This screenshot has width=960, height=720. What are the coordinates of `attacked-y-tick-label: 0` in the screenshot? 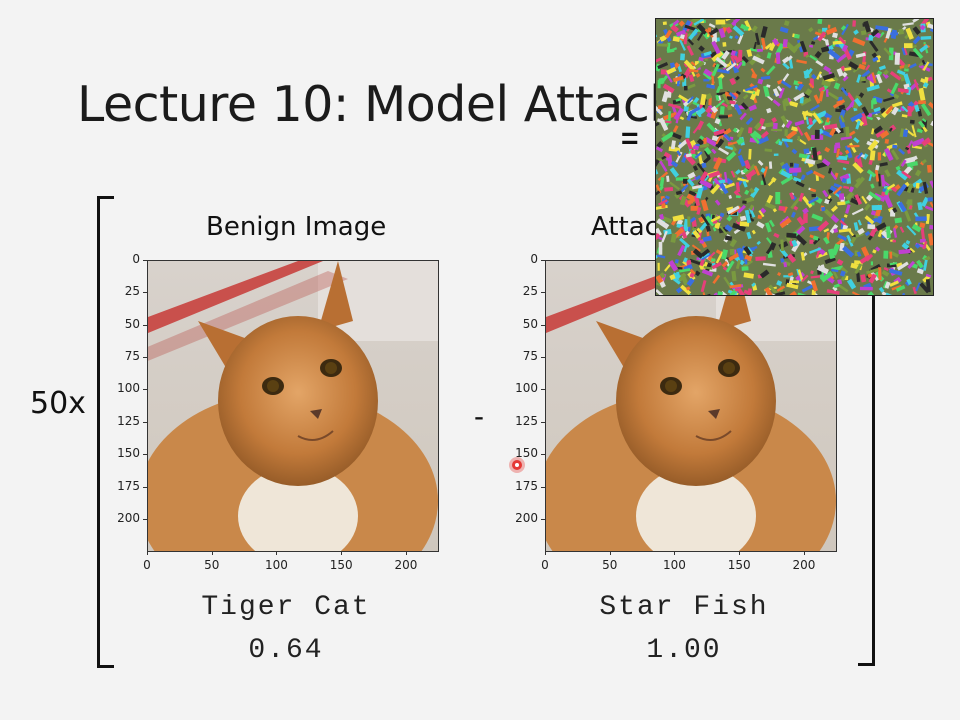 It's located at (534, 259).